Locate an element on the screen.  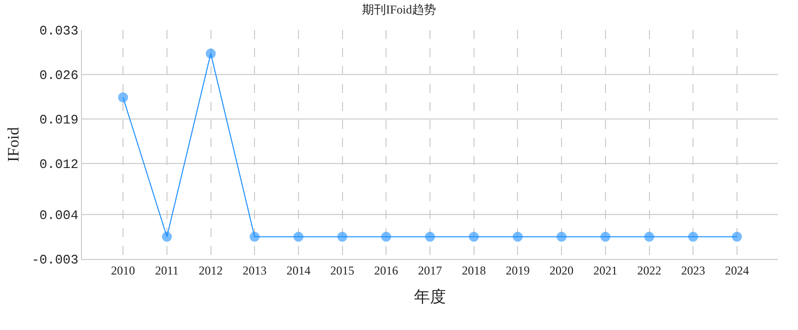
x-tick-label: 2011 is located at coordinates (167, 270).